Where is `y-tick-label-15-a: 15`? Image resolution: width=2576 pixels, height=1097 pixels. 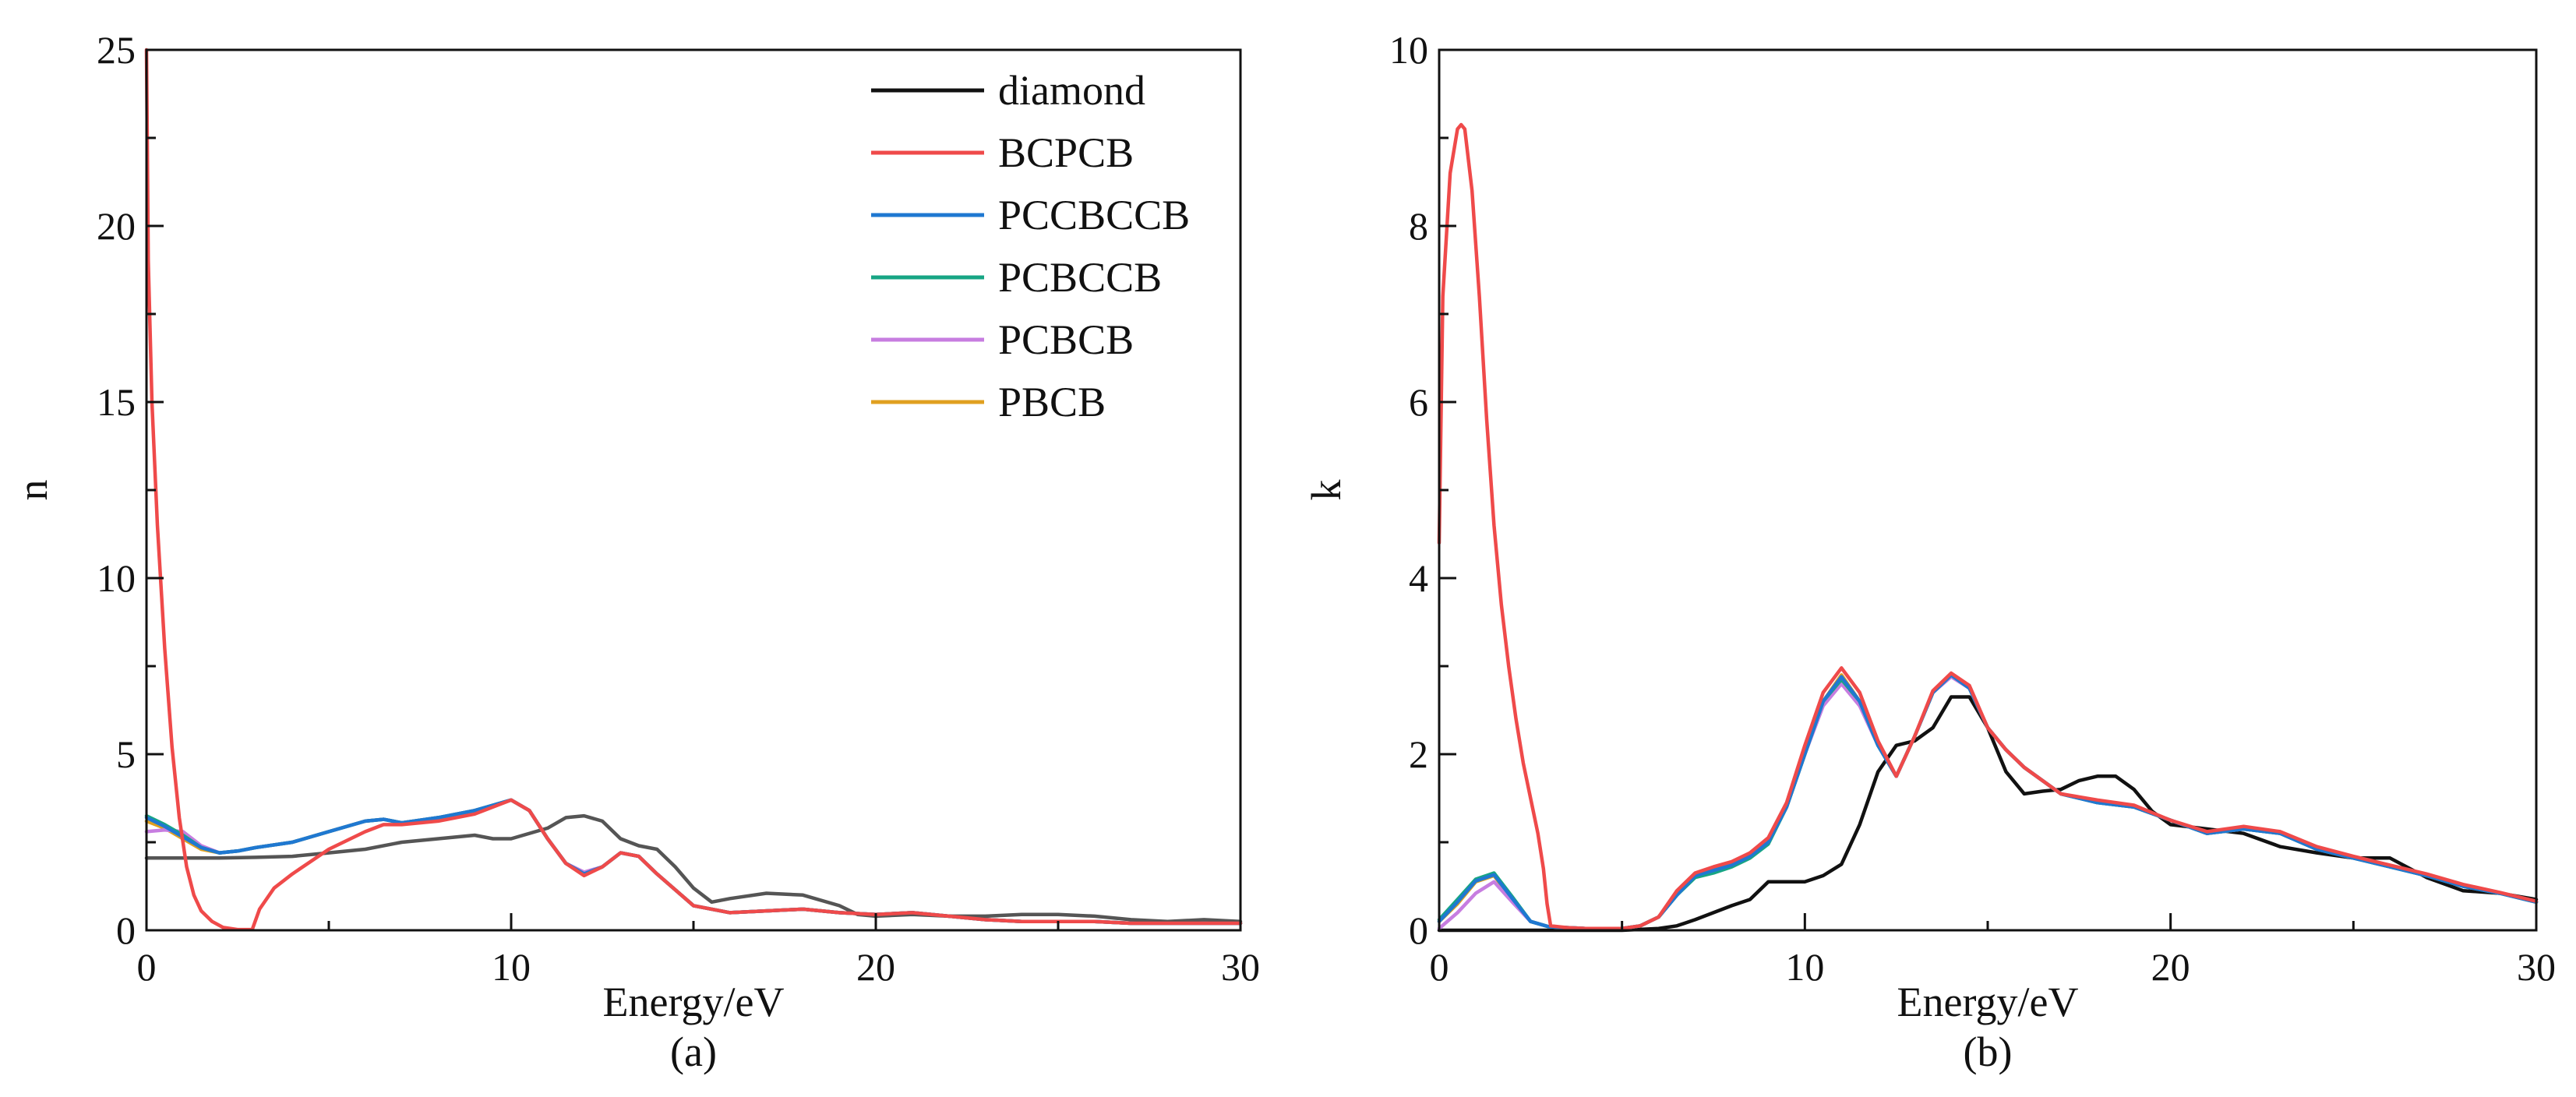 y-tick-label-15-a: 15 is located at coordinates (116, 402).